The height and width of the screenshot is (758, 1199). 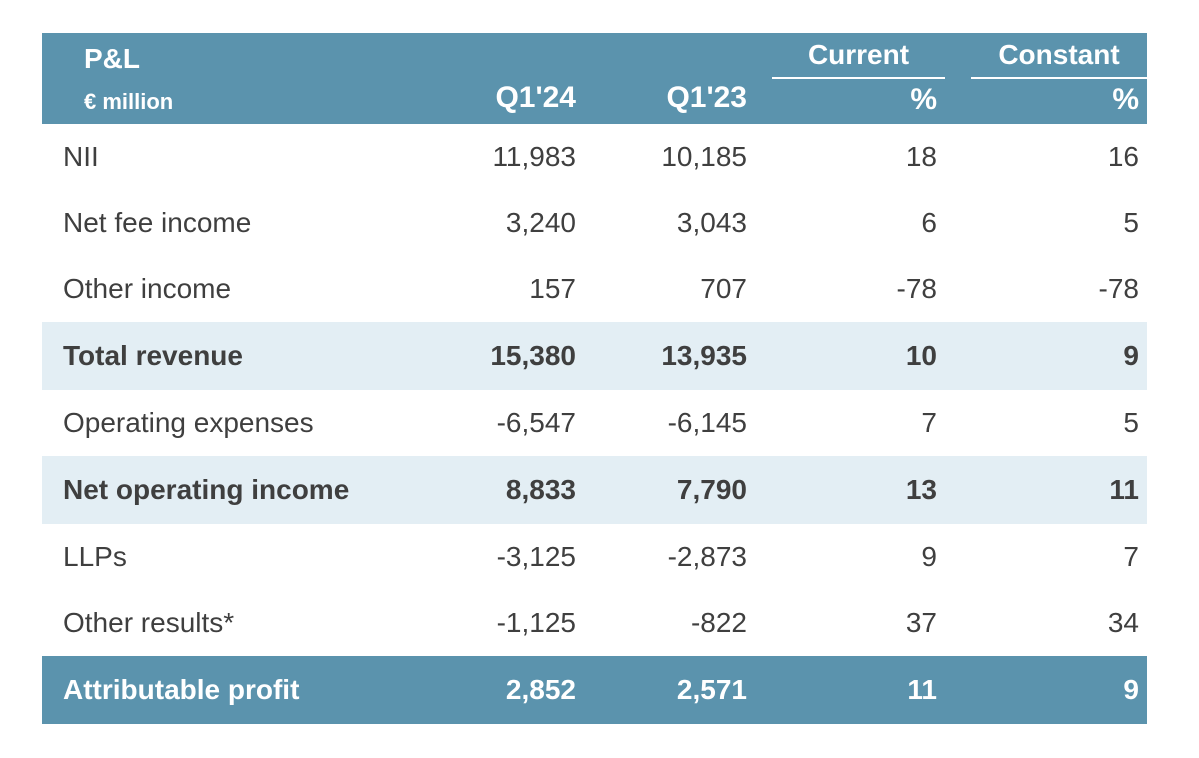 What do you see at coordinates (921, 355) in the screenshot?
I see `cell-current-pct: 10` at bounding box center [921, 355].